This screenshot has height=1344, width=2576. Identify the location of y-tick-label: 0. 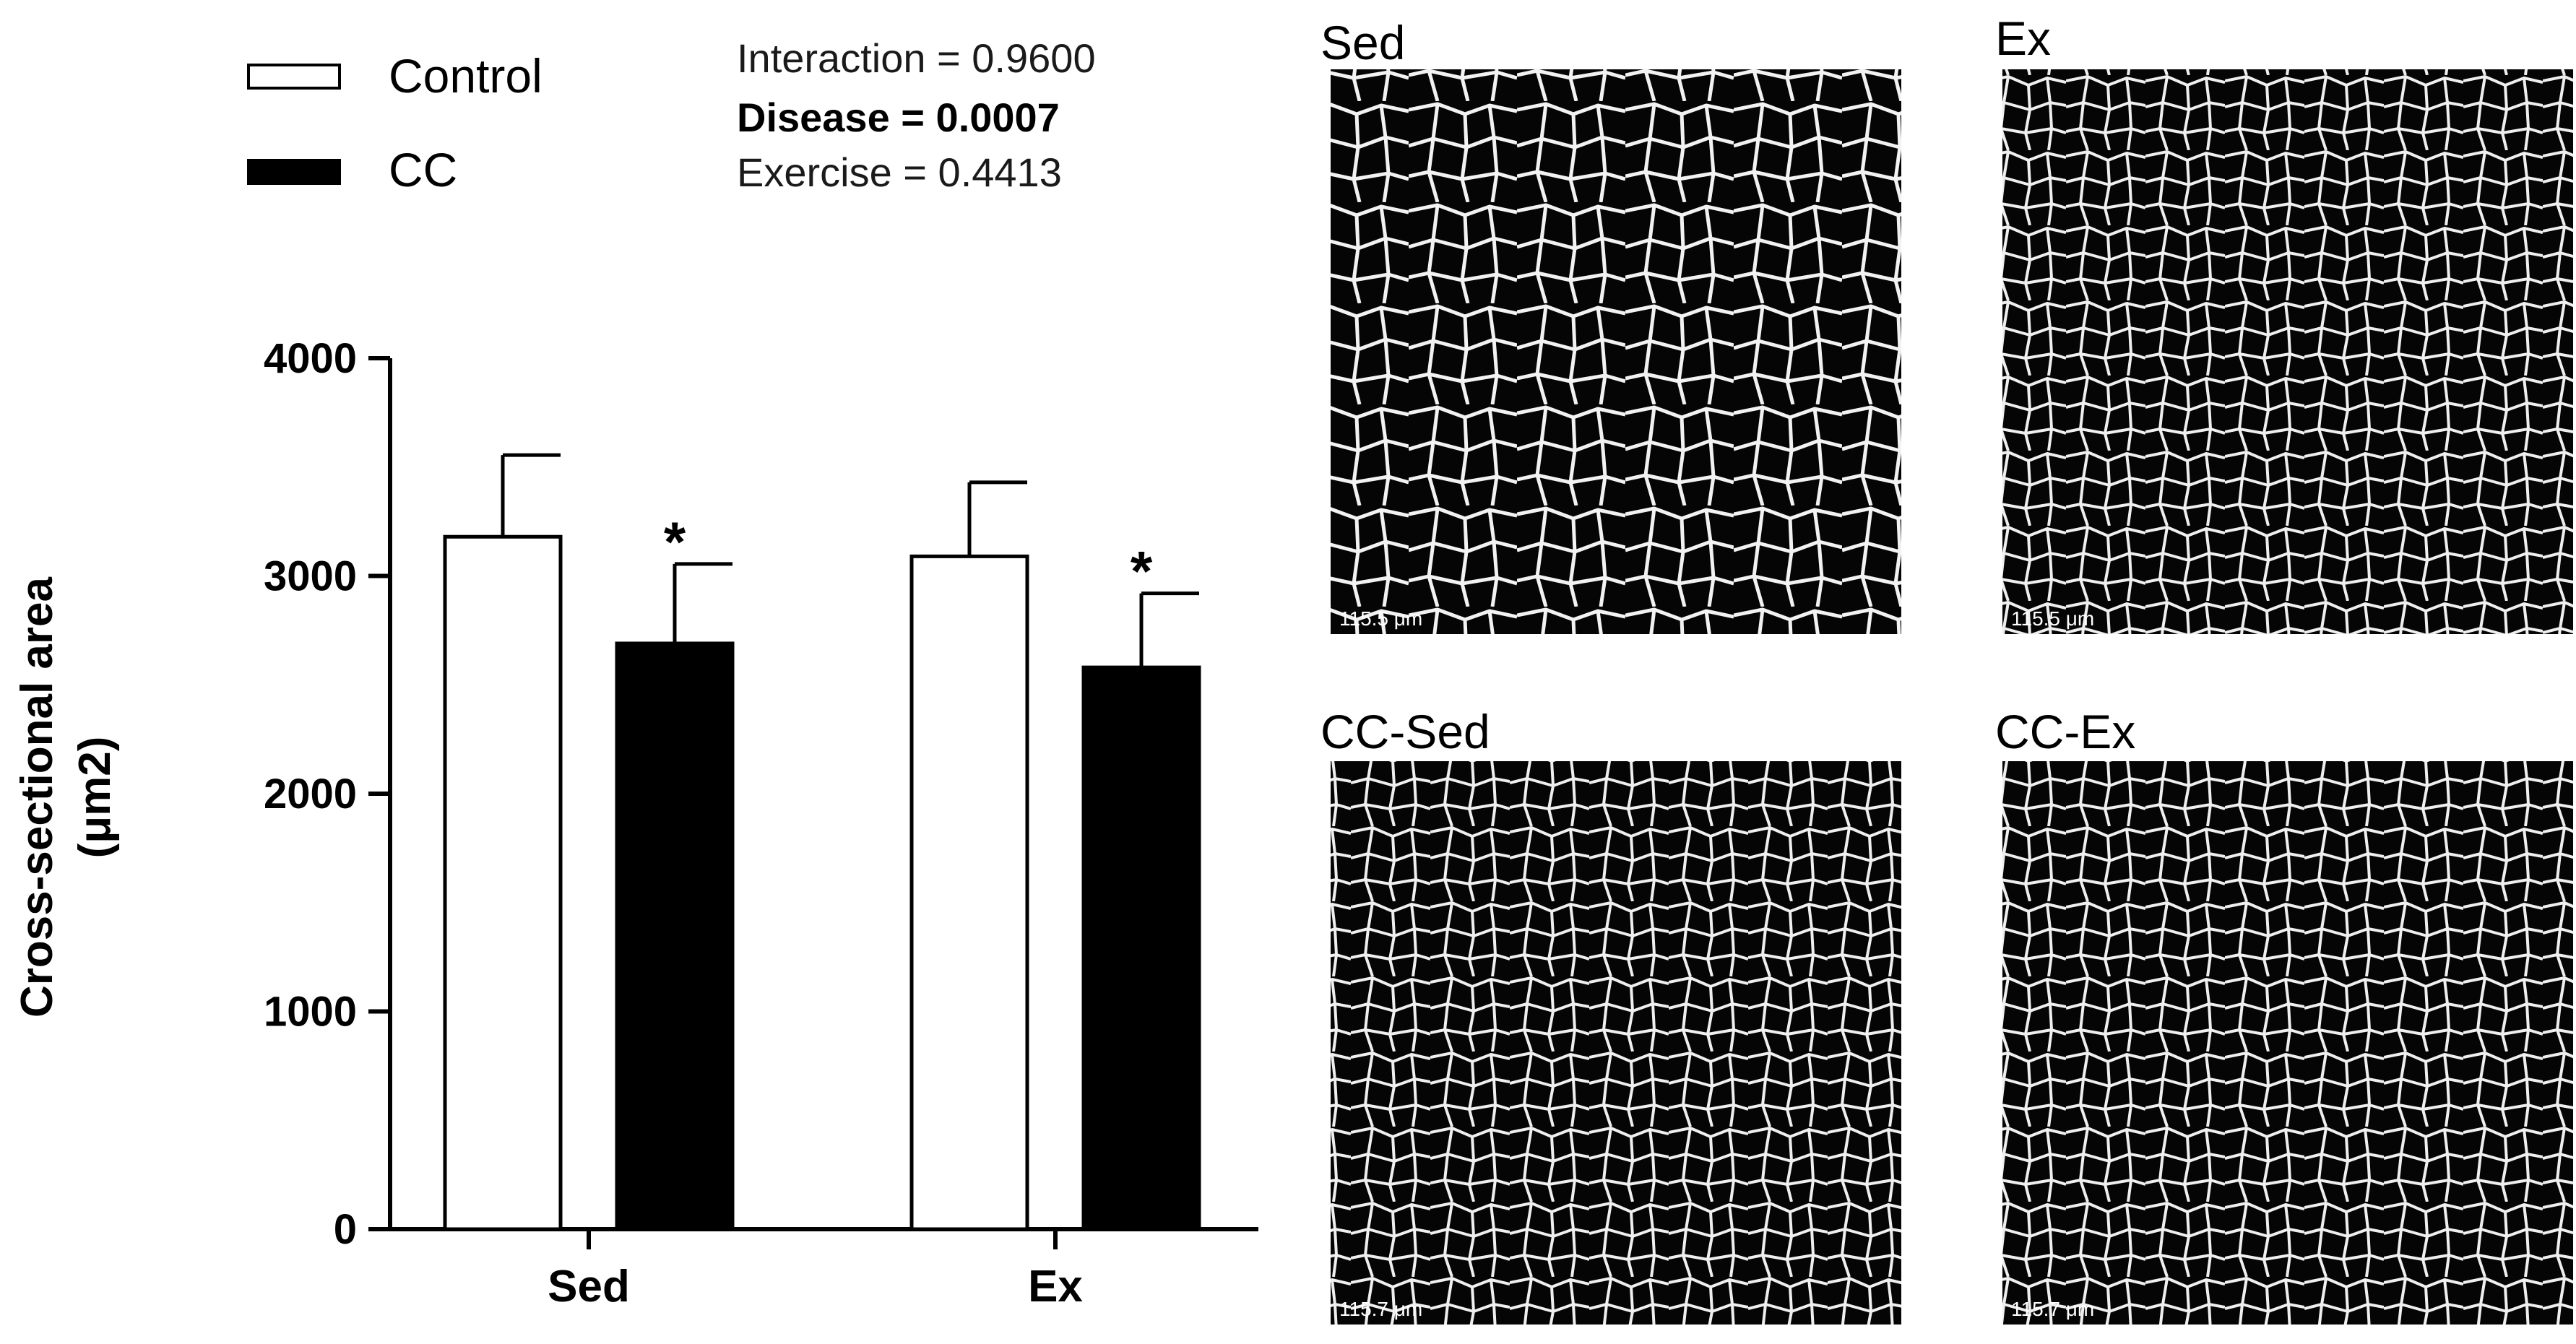
(345, 1229).